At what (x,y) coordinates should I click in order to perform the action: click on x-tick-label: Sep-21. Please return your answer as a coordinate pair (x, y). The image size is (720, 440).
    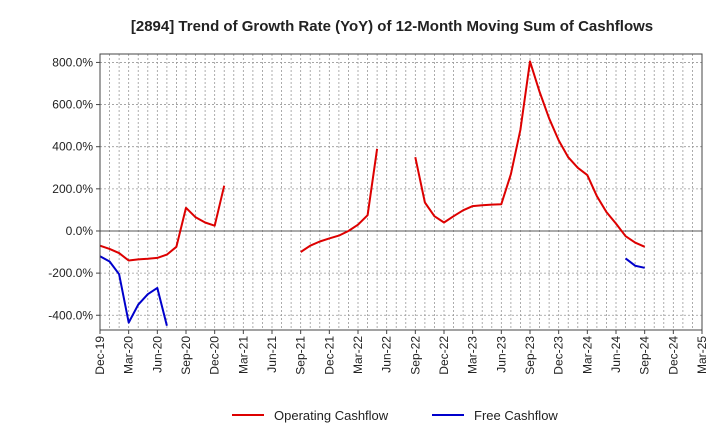
    Looking at the image, I should click on (301, 355).